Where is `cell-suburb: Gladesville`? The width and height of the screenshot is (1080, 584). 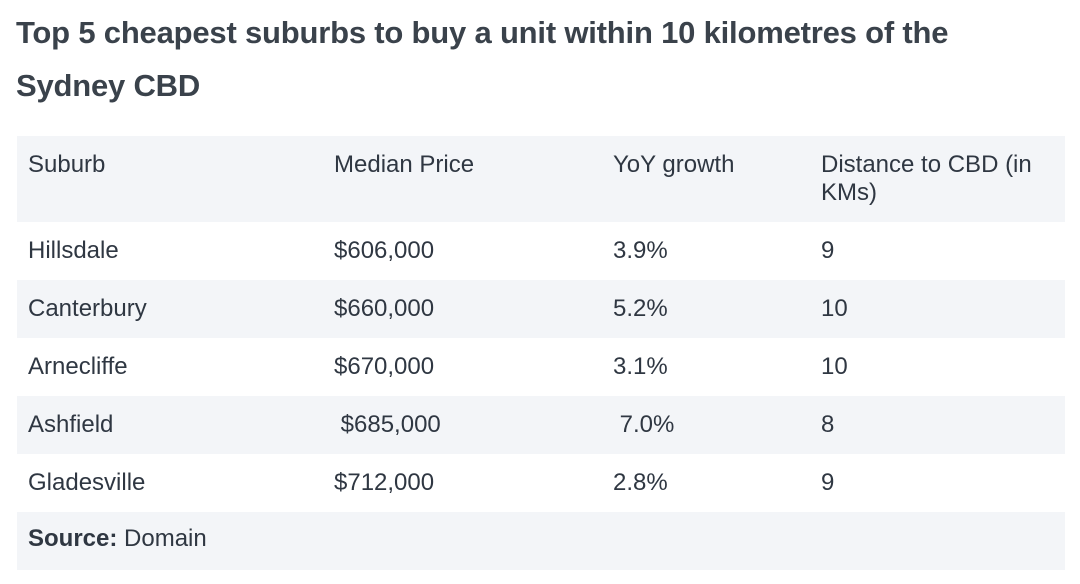
cell-suburb: Gladesville is located at coordinates (87, 482).